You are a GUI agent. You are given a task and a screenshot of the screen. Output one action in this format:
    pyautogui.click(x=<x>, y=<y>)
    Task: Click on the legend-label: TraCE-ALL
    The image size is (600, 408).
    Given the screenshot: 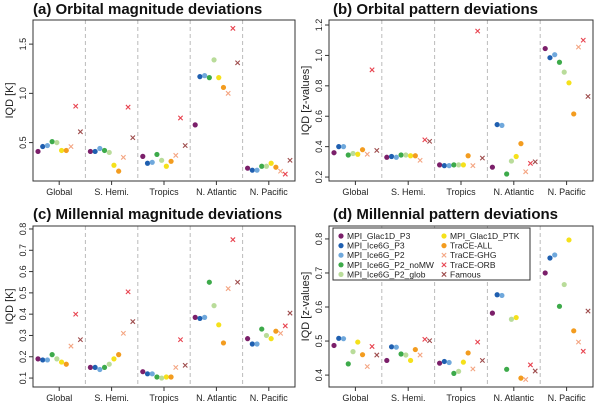 What is the action you would take?
    pyautogui.click(x=471, y=246)
    